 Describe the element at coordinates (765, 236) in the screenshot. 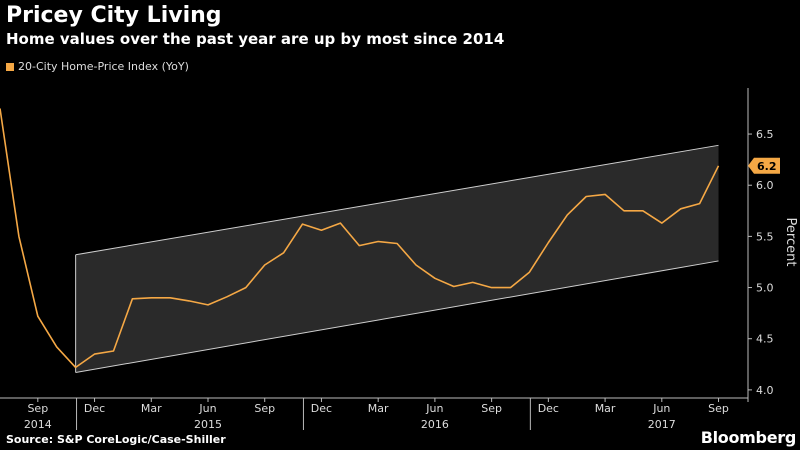

I see `y-tick-label: 5.5` at that location.